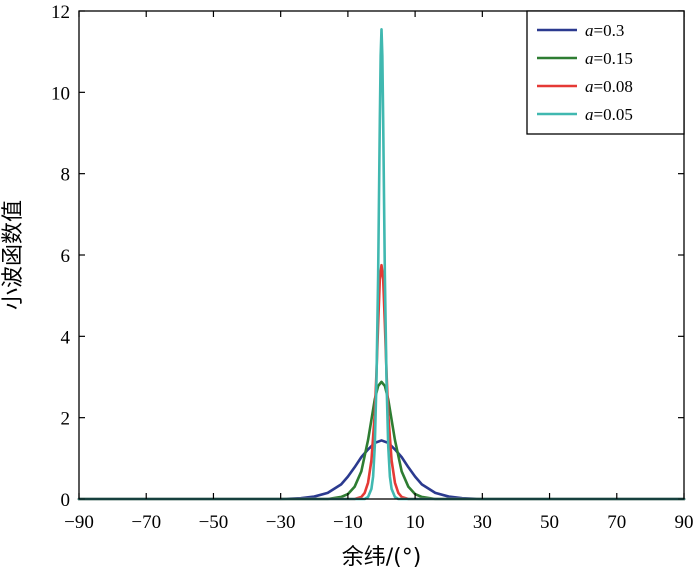  Describe the element at coordinates (684, 522) in the screenshot. I see `x-tick-label: 90` at that location.